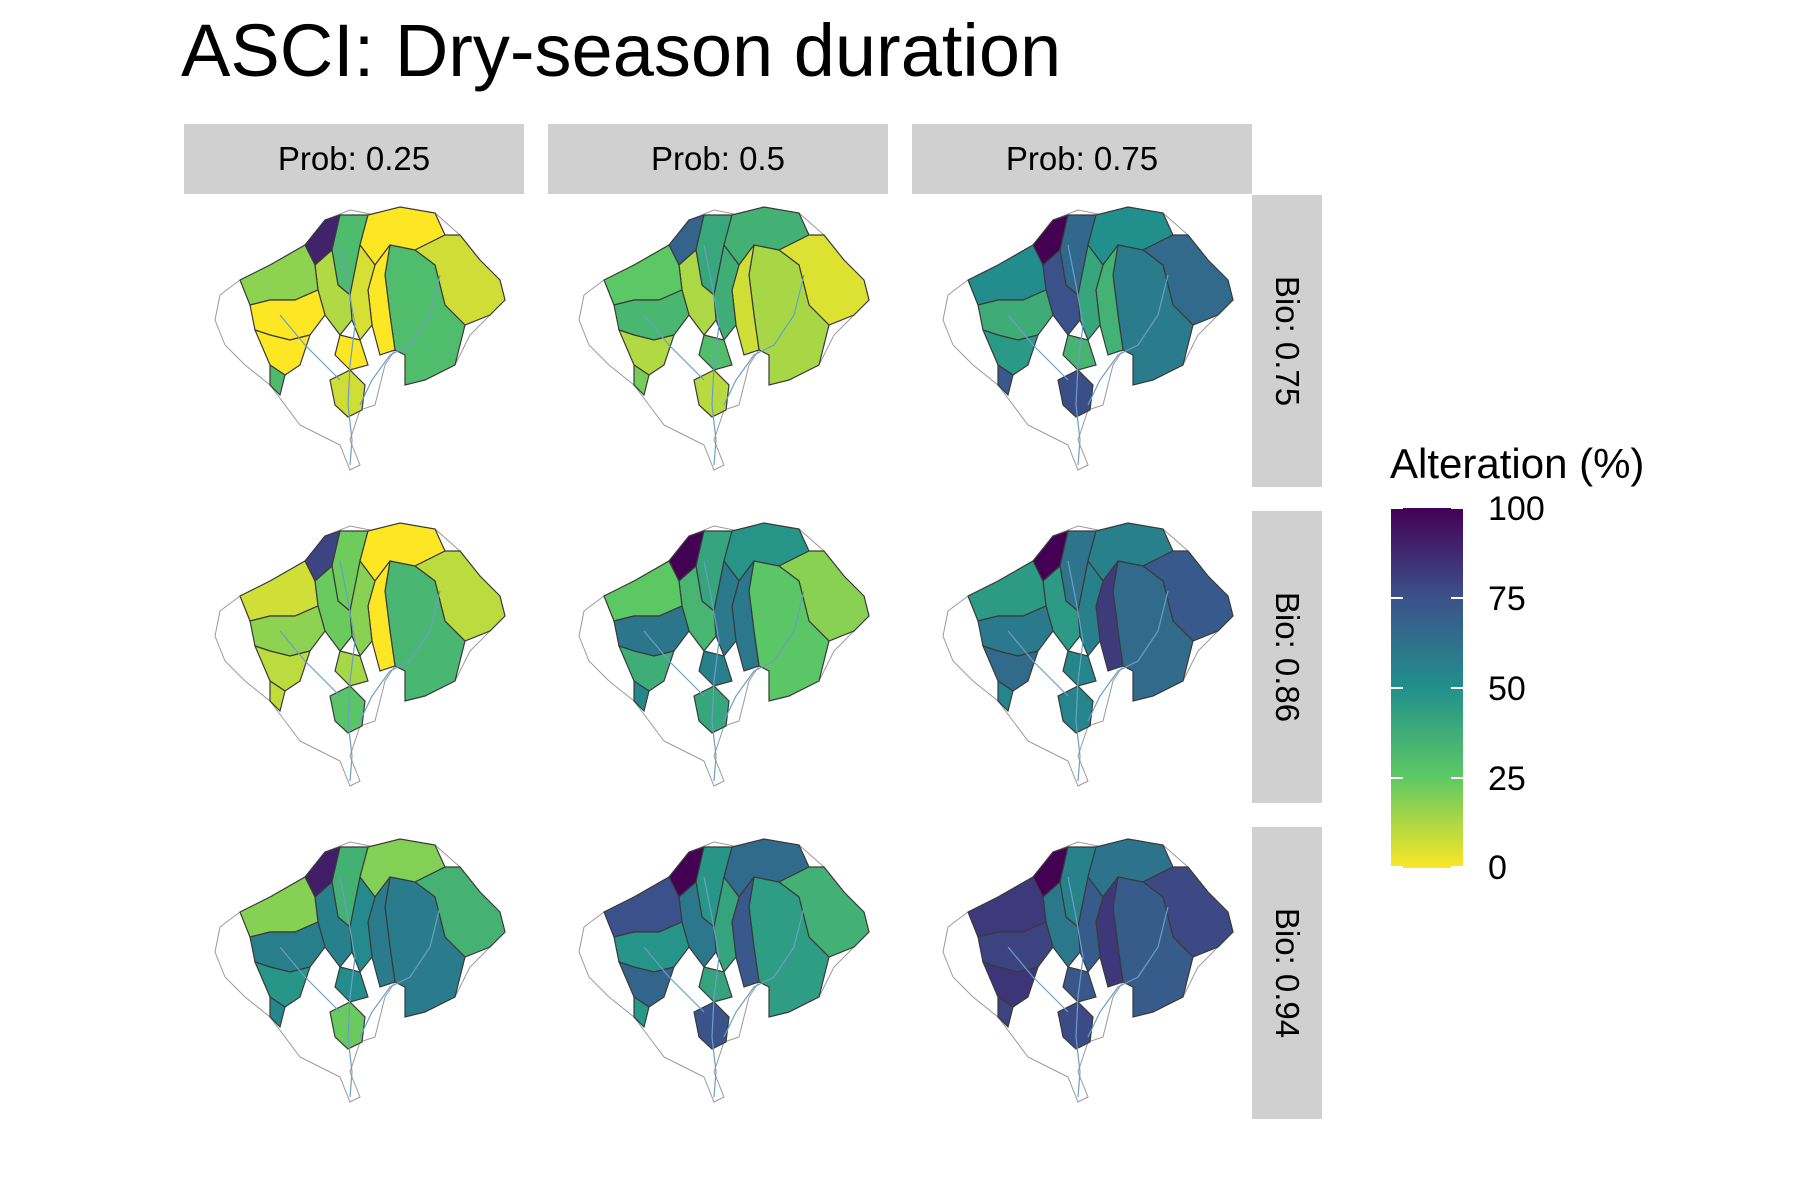 The image size is (1800, 1200). What do you see at coordinates (621, 50) in the screenshot?
I see `chart-title: ASCI: Dry-season duration` at bounding box center [621, 50].